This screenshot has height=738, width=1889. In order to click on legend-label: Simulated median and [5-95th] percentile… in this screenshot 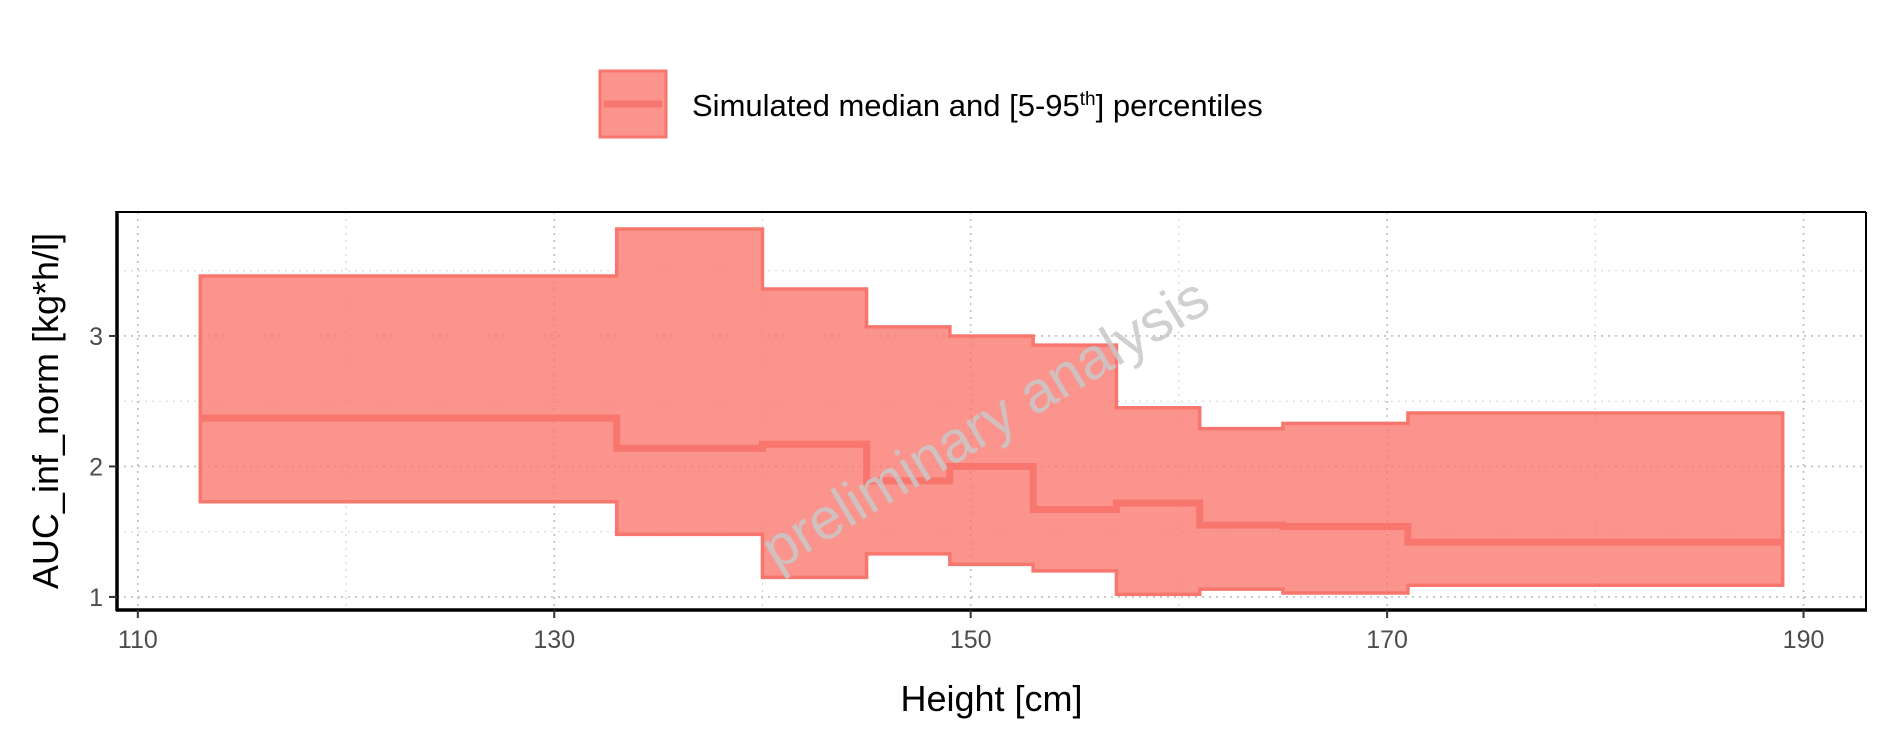, I will do `click(977, 105)`.